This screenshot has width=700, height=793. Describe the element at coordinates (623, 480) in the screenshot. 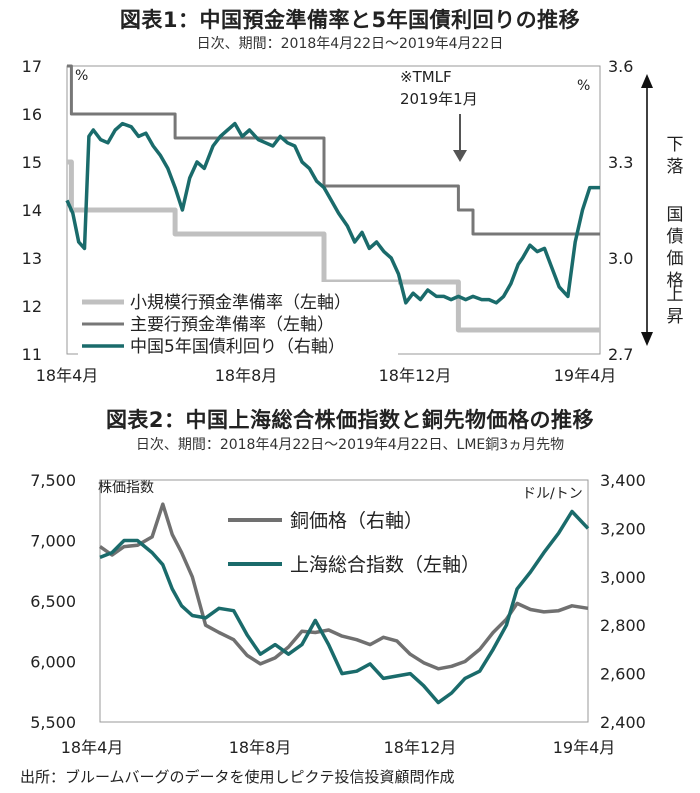

I see `chart2-right-tick-0: 3,400` at that location.